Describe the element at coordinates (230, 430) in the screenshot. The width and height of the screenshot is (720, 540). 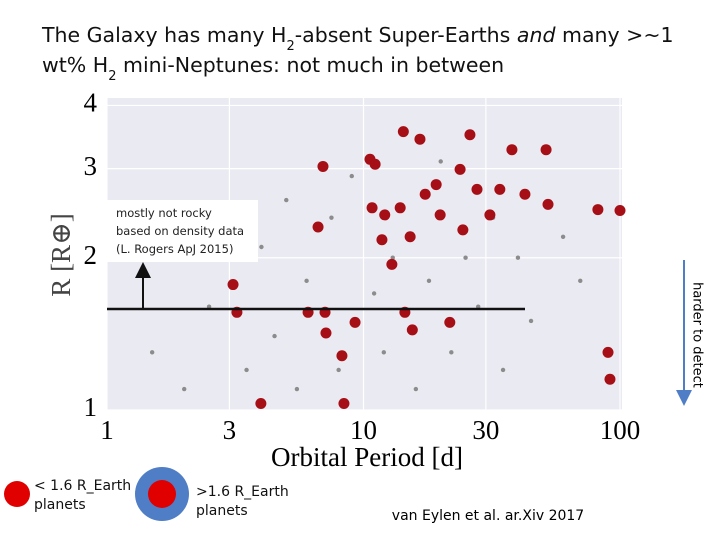
I see `x-tick-label: 3` at that location.